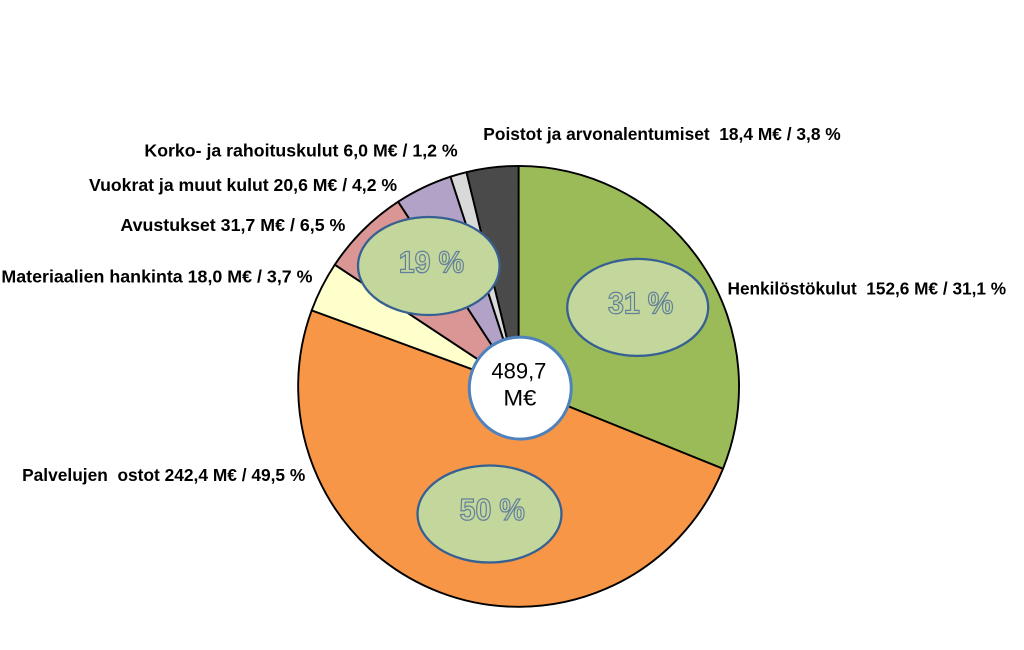  Describe the element at coordinates (867, 289) in the screenshot. I see `svg-text:Henkilöstökulut 152,6 M€ / 31: Henkilöstökulut 152,6 M€ / 31,1 %` at that location.